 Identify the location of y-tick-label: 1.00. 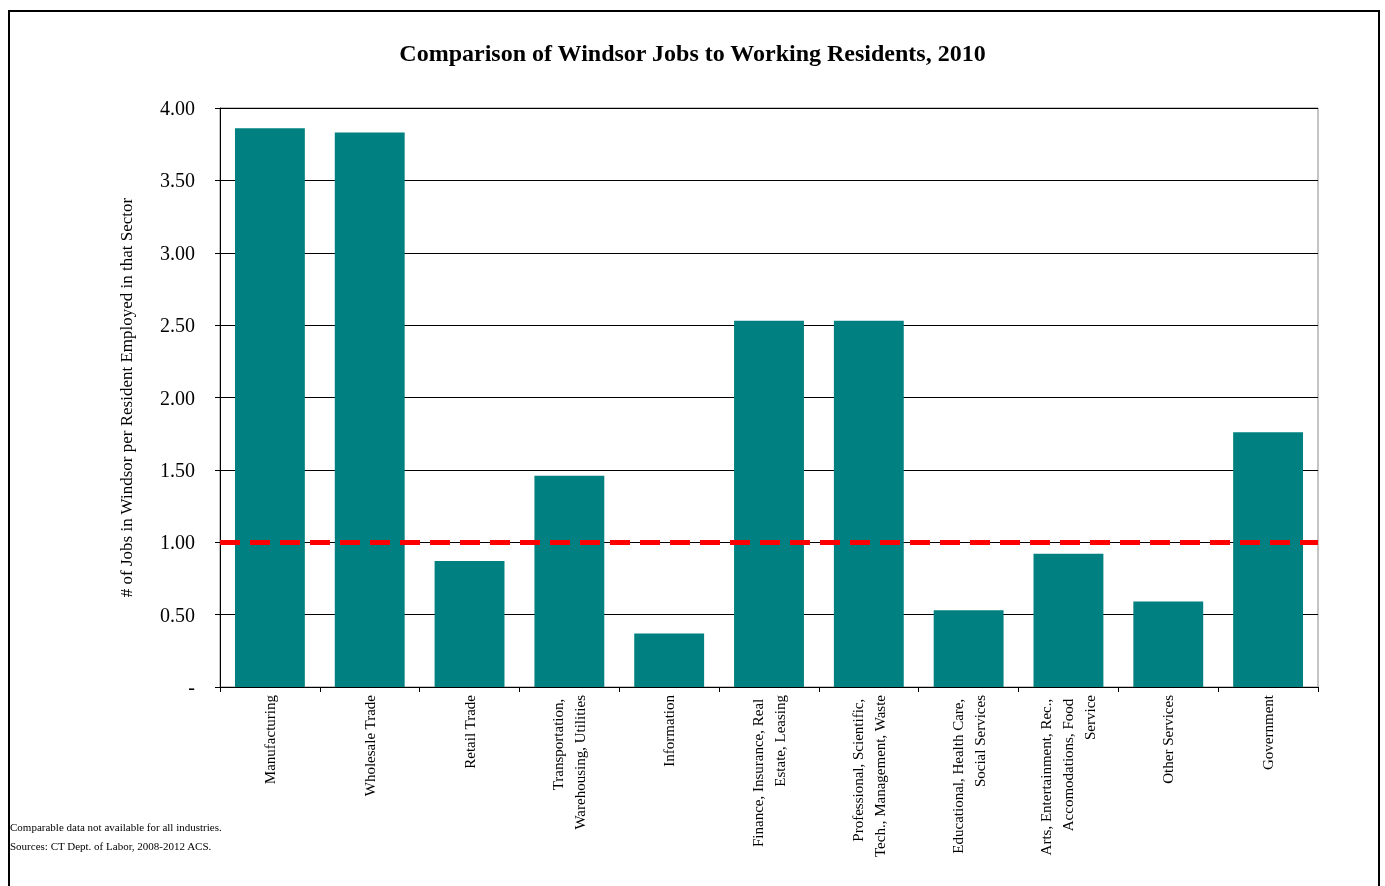
(177, 542).